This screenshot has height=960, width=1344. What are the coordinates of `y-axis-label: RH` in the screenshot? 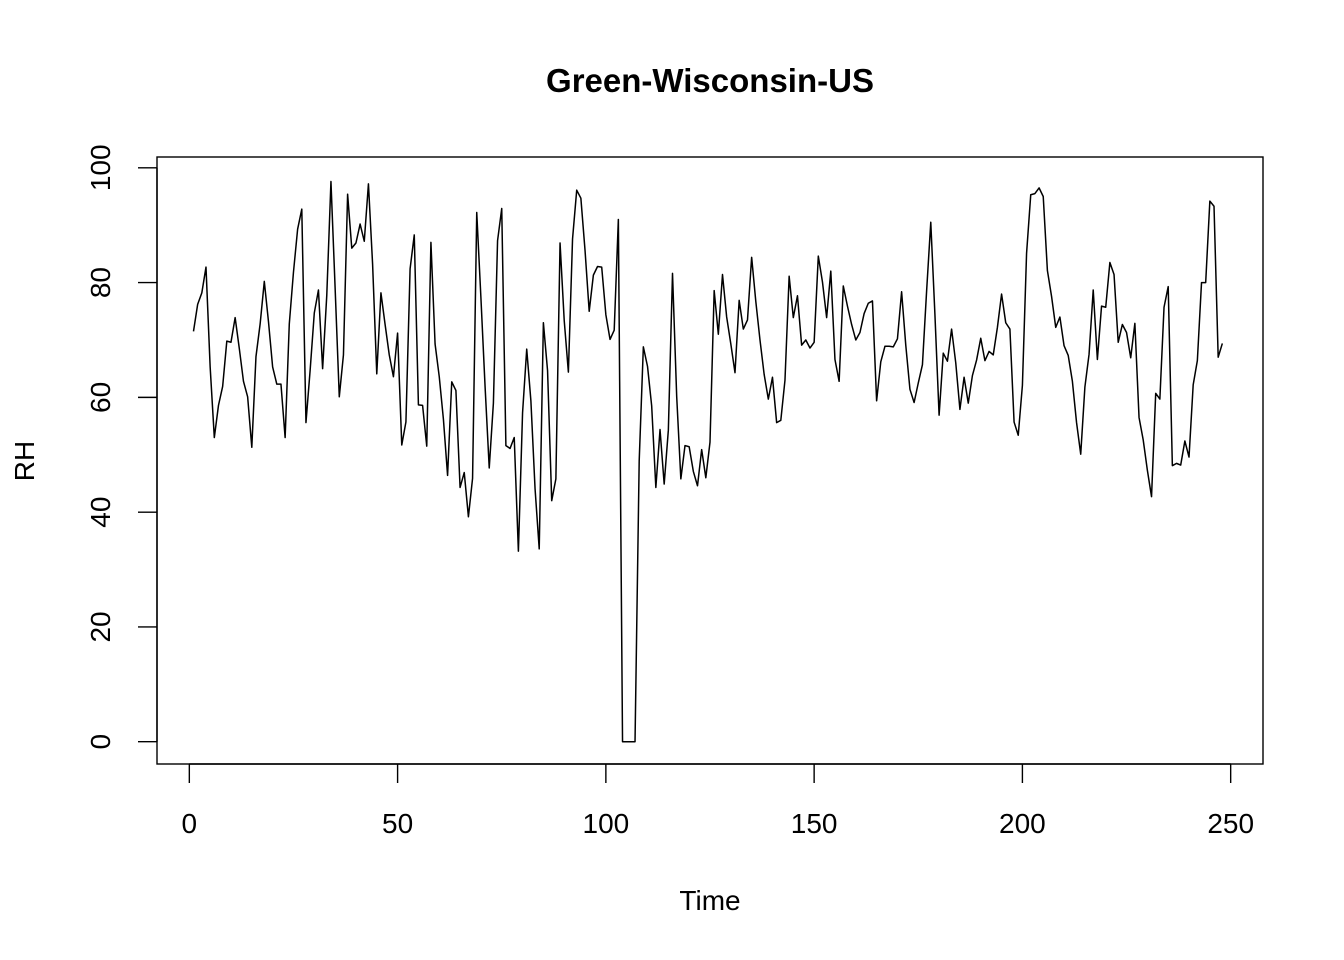 It's located at (24, 461).